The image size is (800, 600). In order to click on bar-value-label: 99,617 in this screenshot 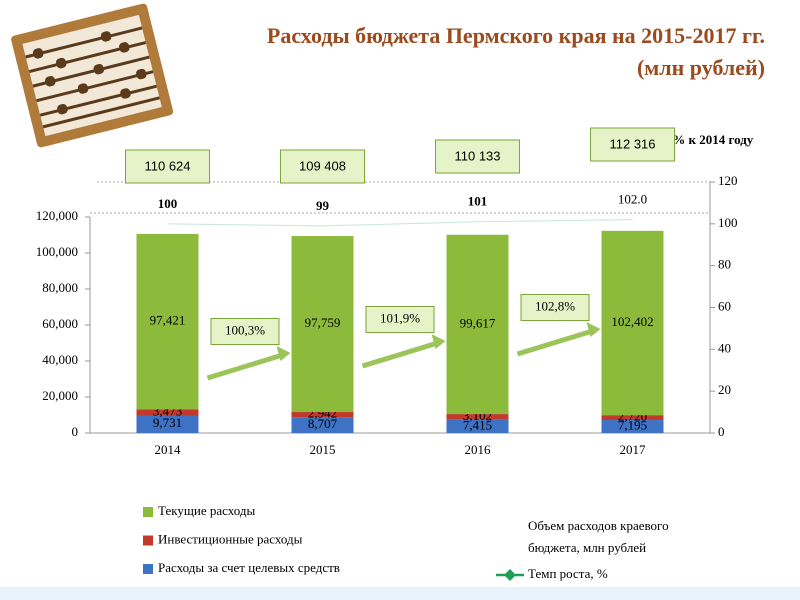, I will do `click(478, 322)`.